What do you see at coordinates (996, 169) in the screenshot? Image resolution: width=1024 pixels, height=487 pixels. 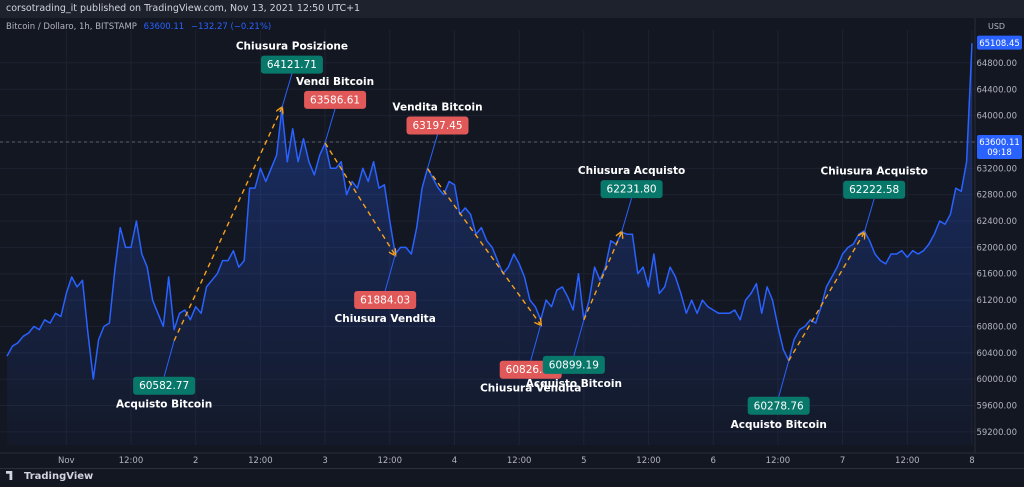 I see `y-tick-label: 63200.00` at bounding box center [996, 169].